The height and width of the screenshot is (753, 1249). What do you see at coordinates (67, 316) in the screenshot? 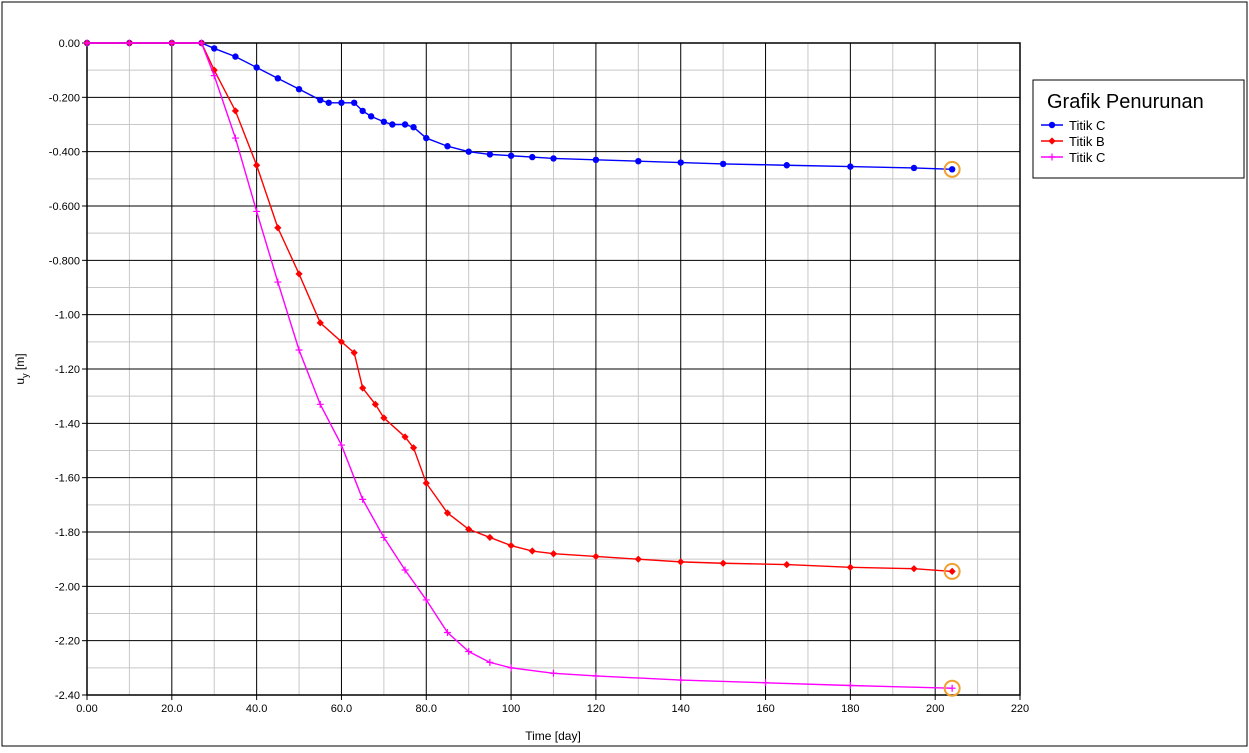
I see `y-tick-label: -1.00` at bounding box center [67, 316].